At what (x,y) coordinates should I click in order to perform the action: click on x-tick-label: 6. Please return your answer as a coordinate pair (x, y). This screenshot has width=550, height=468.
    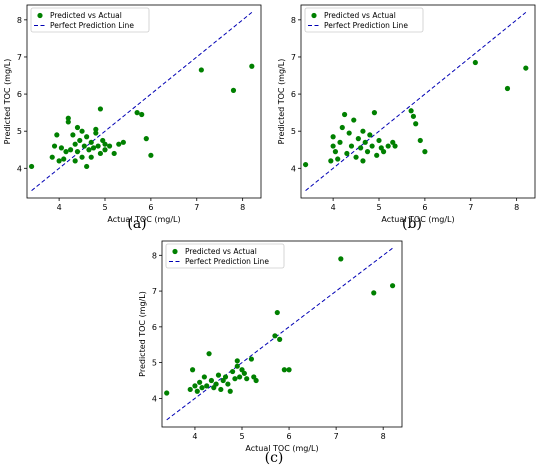
    Looking at the image, I should click on (424, 207).